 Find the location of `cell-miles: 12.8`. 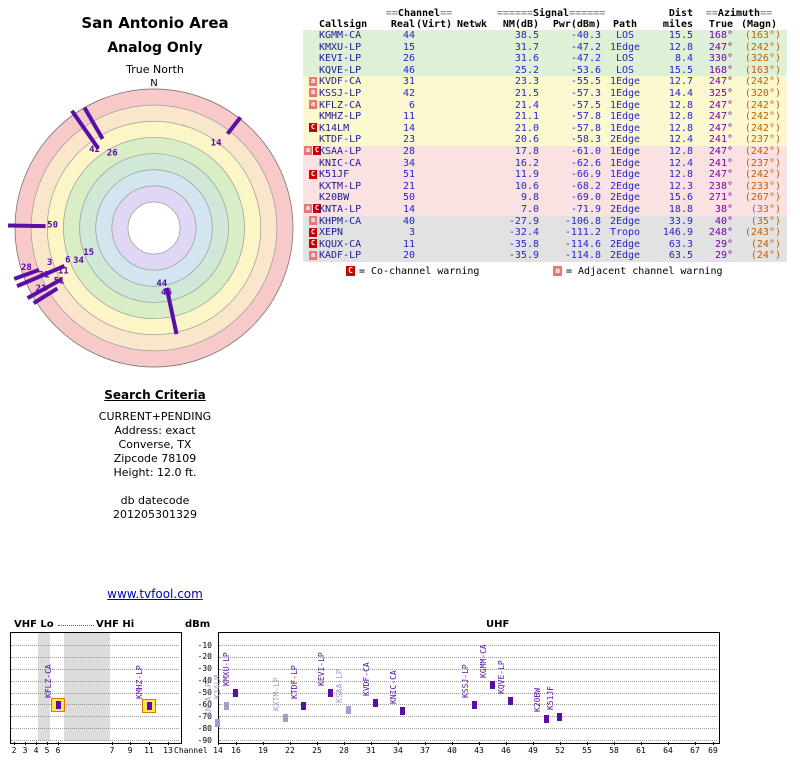

cell-miles: 12.8 is located at coordinates (680, 47).